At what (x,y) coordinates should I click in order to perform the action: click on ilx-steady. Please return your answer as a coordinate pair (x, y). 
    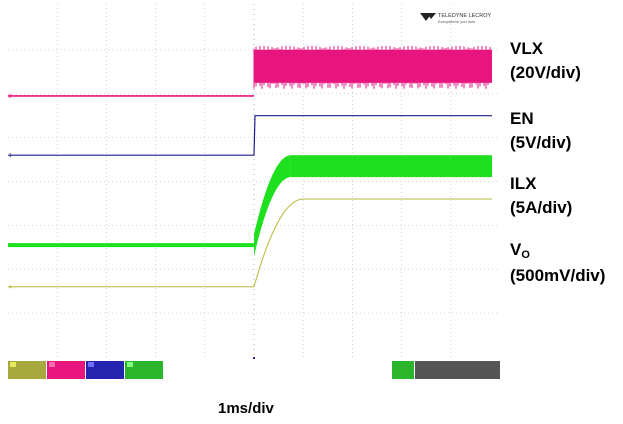
    Looking at the image, I should click on (391, 166).